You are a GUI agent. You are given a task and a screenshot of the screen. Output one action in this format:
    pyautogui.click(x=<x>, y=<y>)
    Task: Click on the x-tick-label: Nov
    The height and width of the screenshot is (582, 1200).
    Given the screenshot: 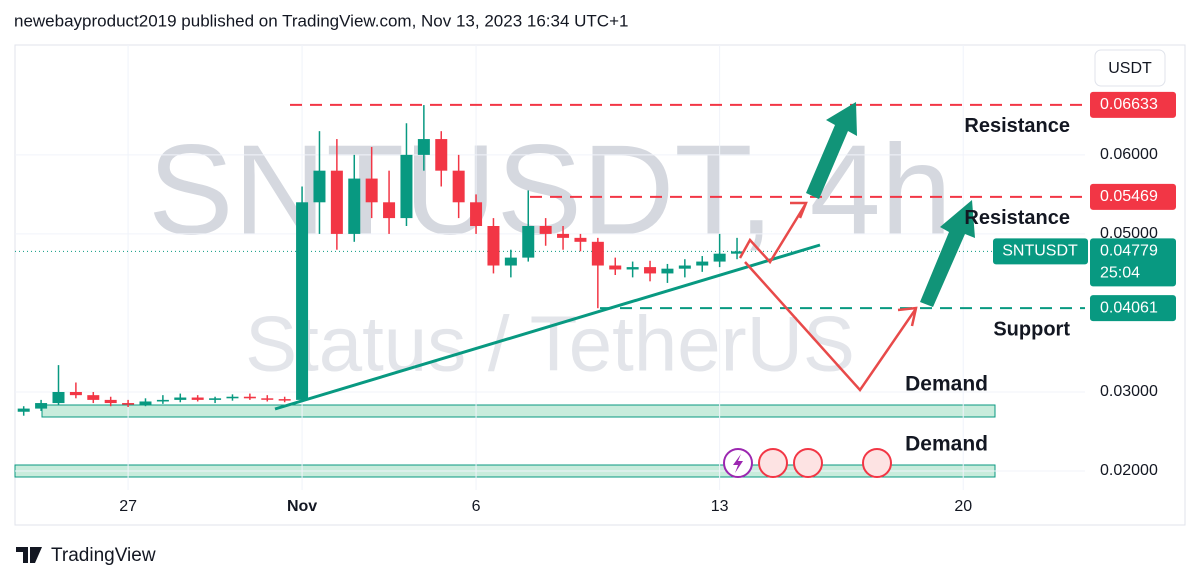 What is the action you would take?
    pyautogui.click(x=302, y=506)
    